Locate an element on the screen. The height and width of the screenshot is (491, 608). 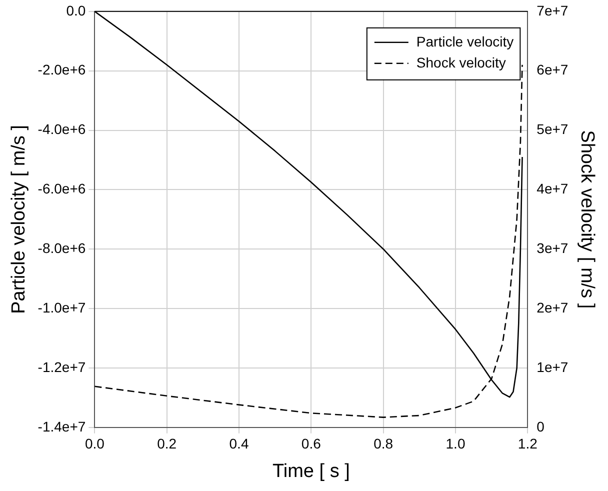
y2-tick-label: 7e+7 is located at coordinates (552, 10).